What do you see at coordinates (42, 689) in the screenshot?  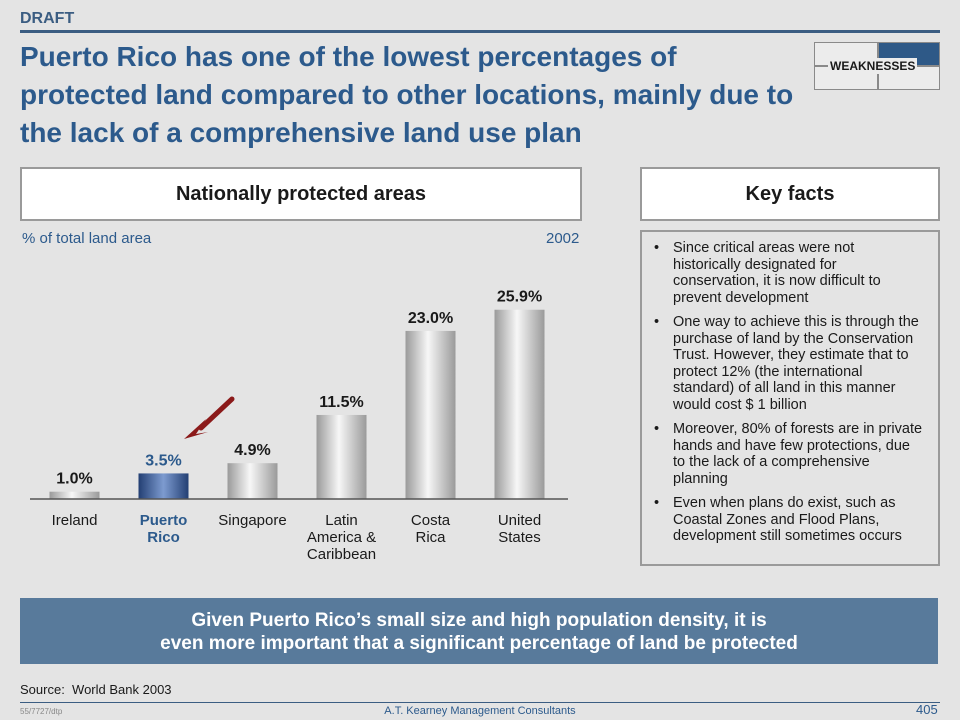 I see `source-label: Source:` at bounding box center [42, 689].